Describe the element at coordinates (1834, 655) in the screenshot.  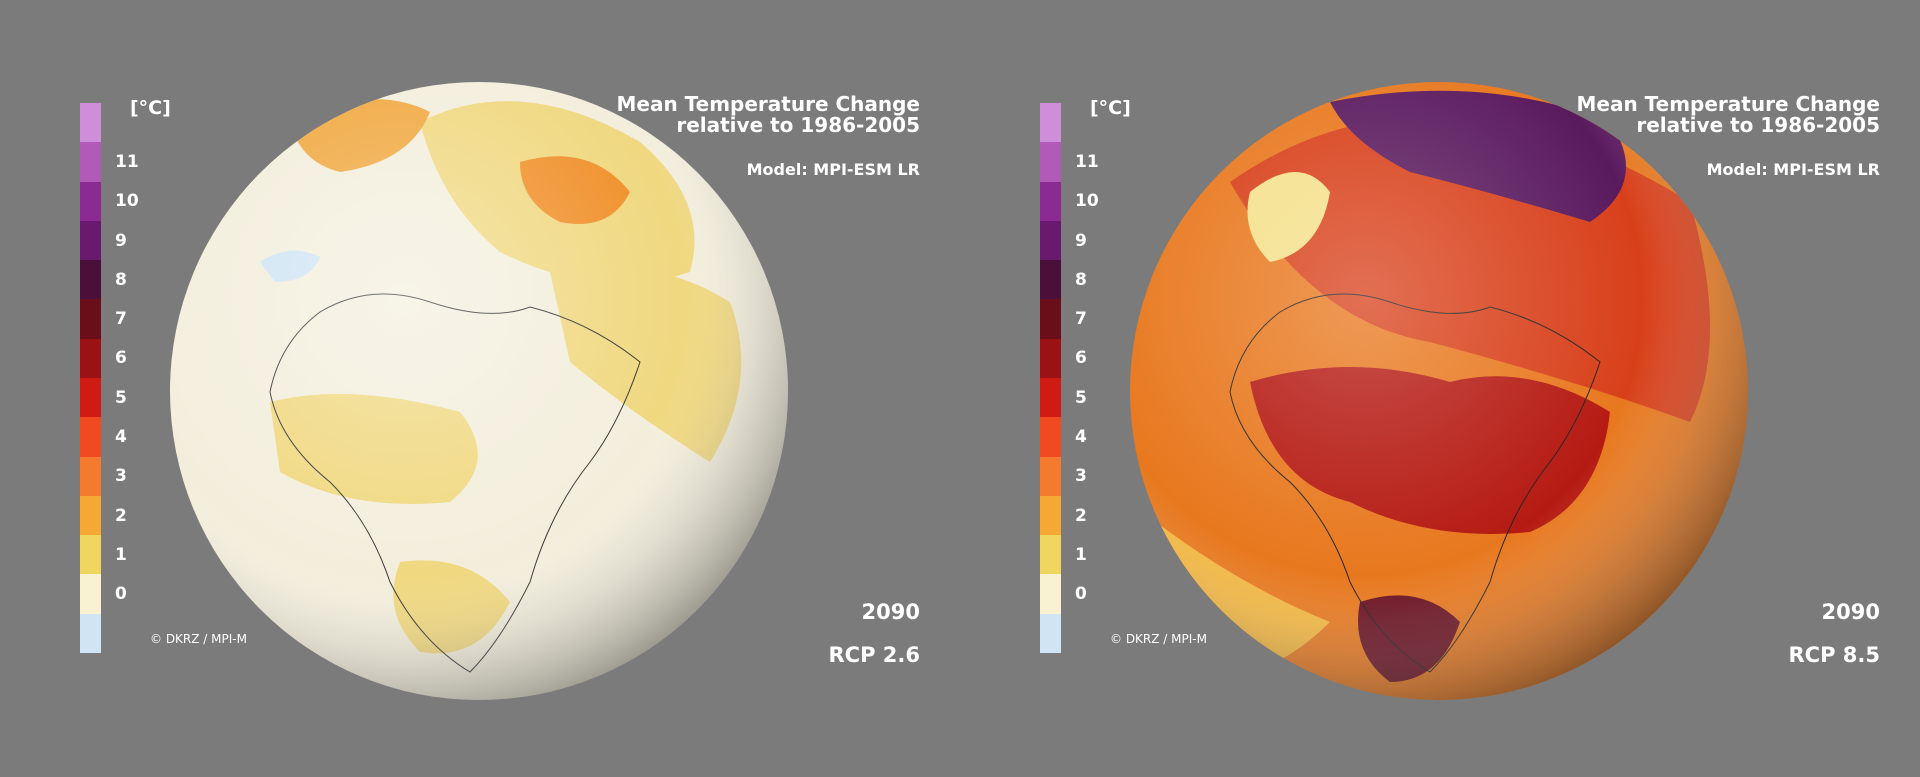
I see `scenario-label: RCP 8.5` at that location.